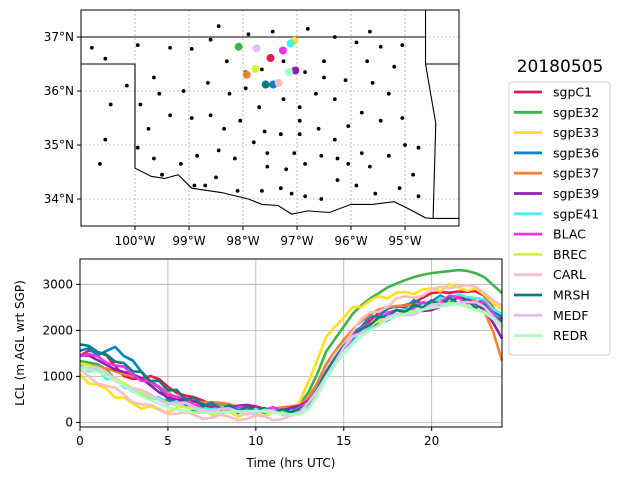 Image resolution: width=640 pixels, height=480 pixels. What do you see at coordinates (255, 441) in the screenshot?
I see `ts-x-tick-label: 10` at bounding box center [255, 441].